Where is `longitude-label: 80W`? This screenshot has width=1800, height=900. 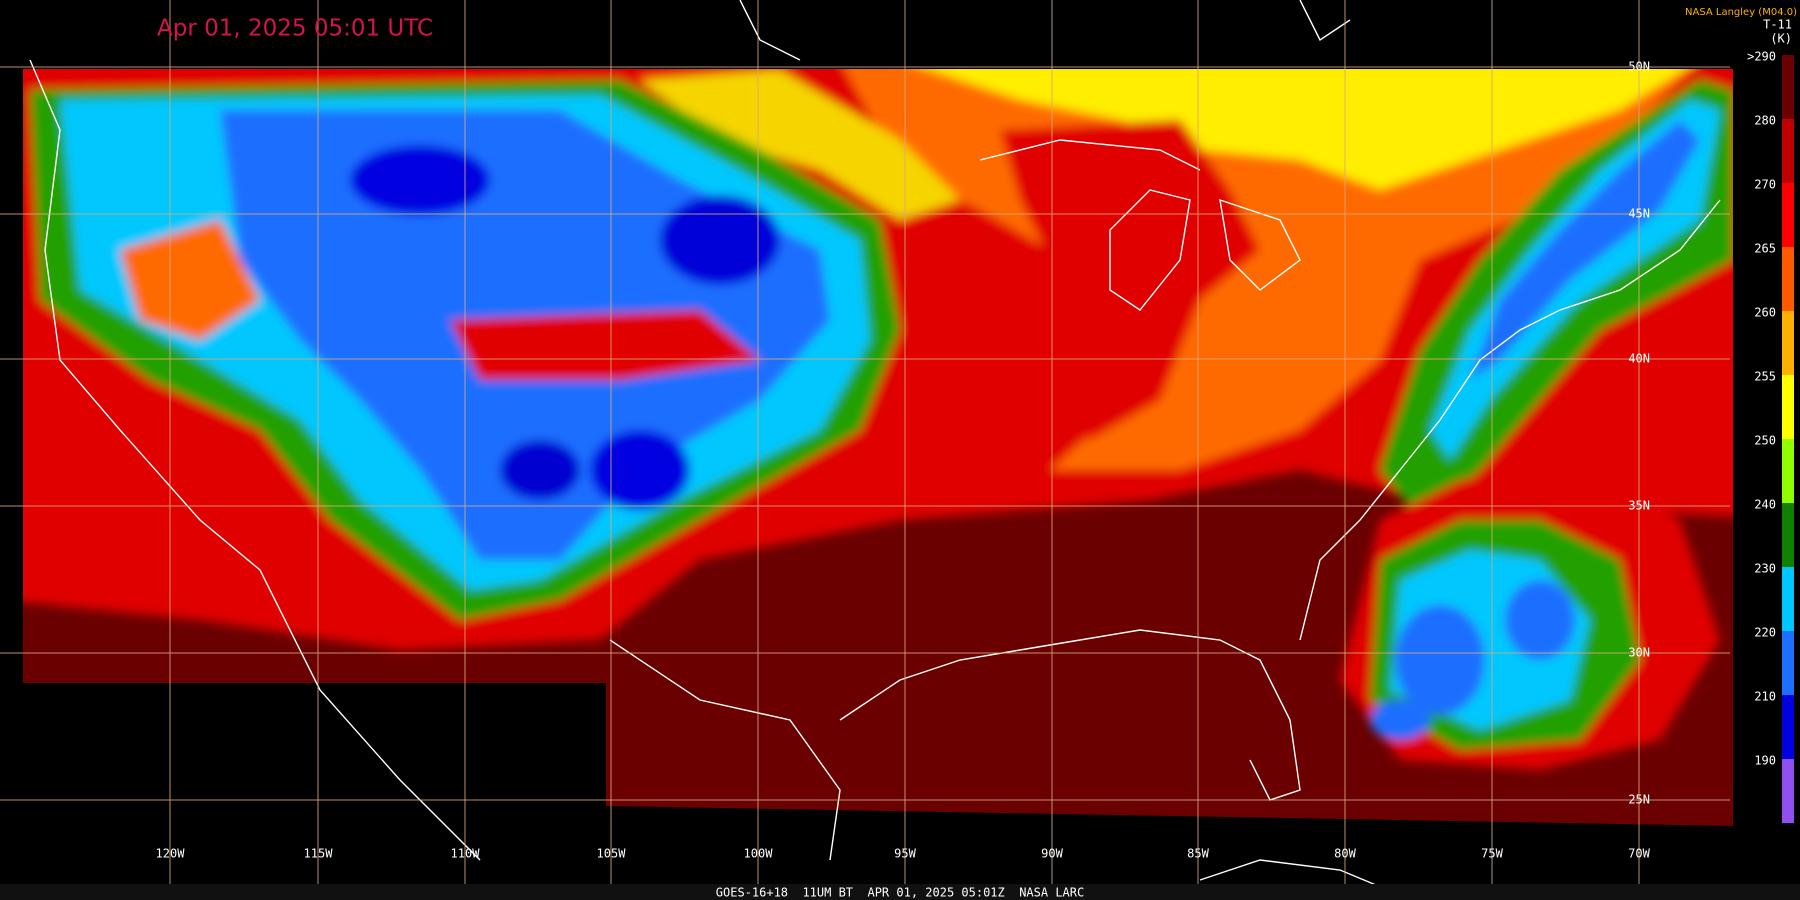 longitude-label: 80W is located at coordinates (1345, 854).